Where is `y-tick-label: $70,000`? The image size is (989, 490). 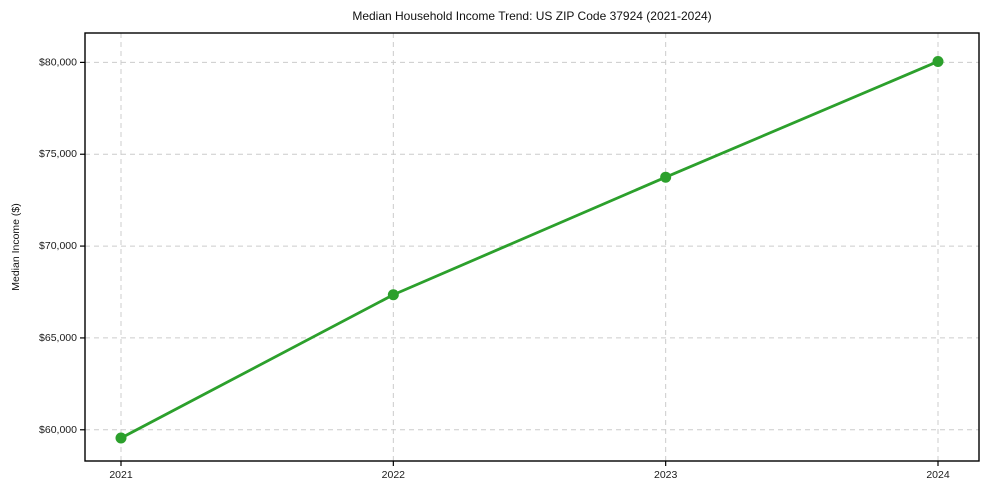 y-tick-label: $70,000 is located at coordinates (58, 246).